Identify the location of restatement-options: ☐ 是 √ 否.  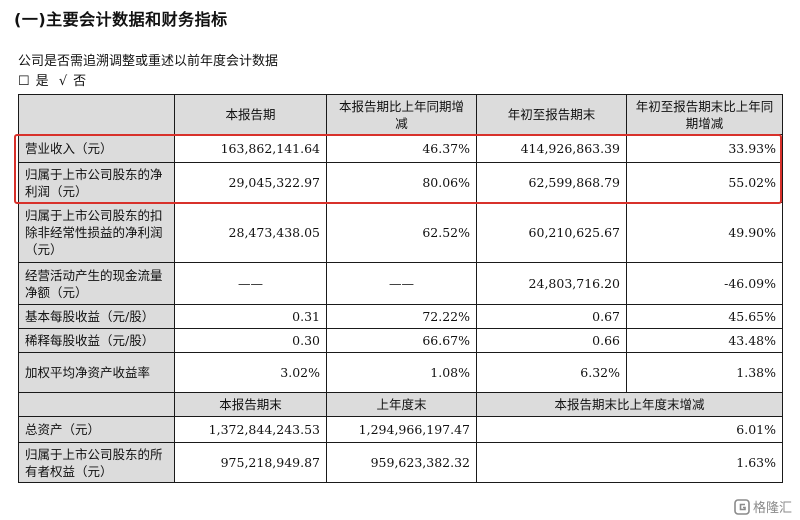
(55, 79).